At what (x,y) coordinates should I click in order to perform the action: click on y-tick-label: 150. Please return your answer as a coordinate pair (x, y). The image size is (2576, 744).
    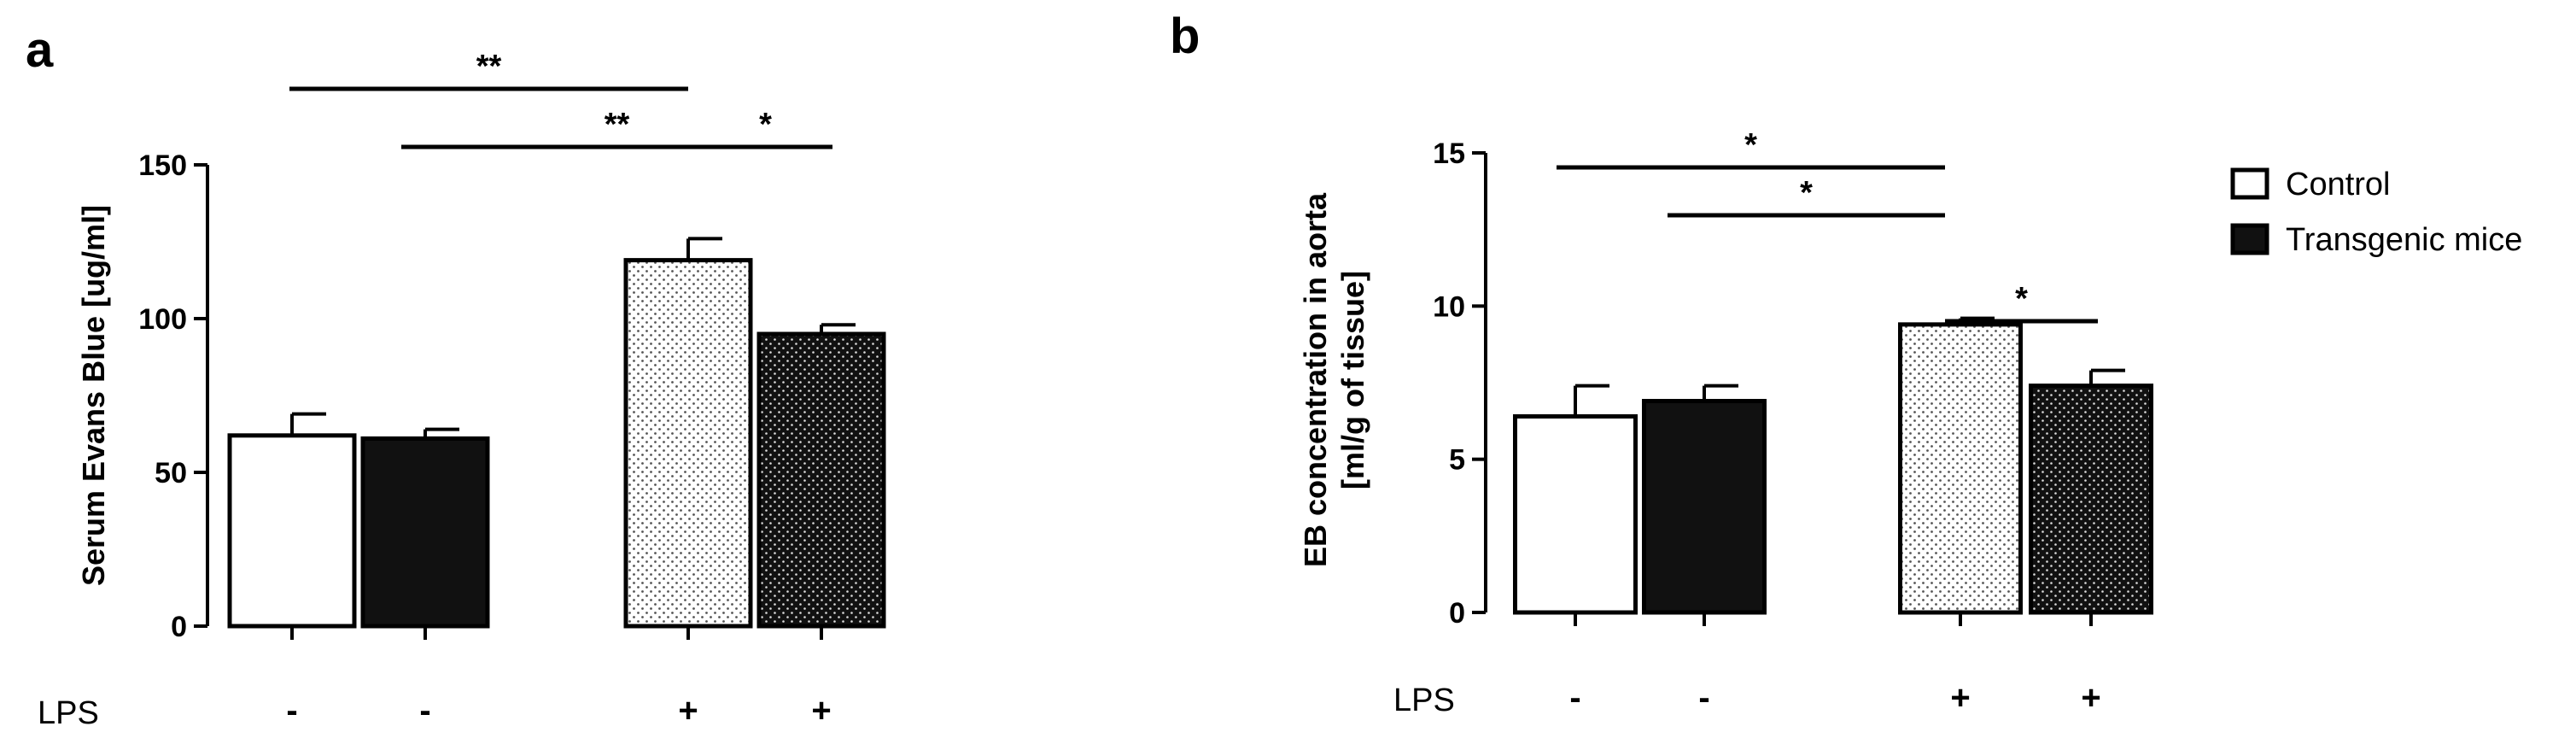
    Looking at the image, I should click on (162, 165).